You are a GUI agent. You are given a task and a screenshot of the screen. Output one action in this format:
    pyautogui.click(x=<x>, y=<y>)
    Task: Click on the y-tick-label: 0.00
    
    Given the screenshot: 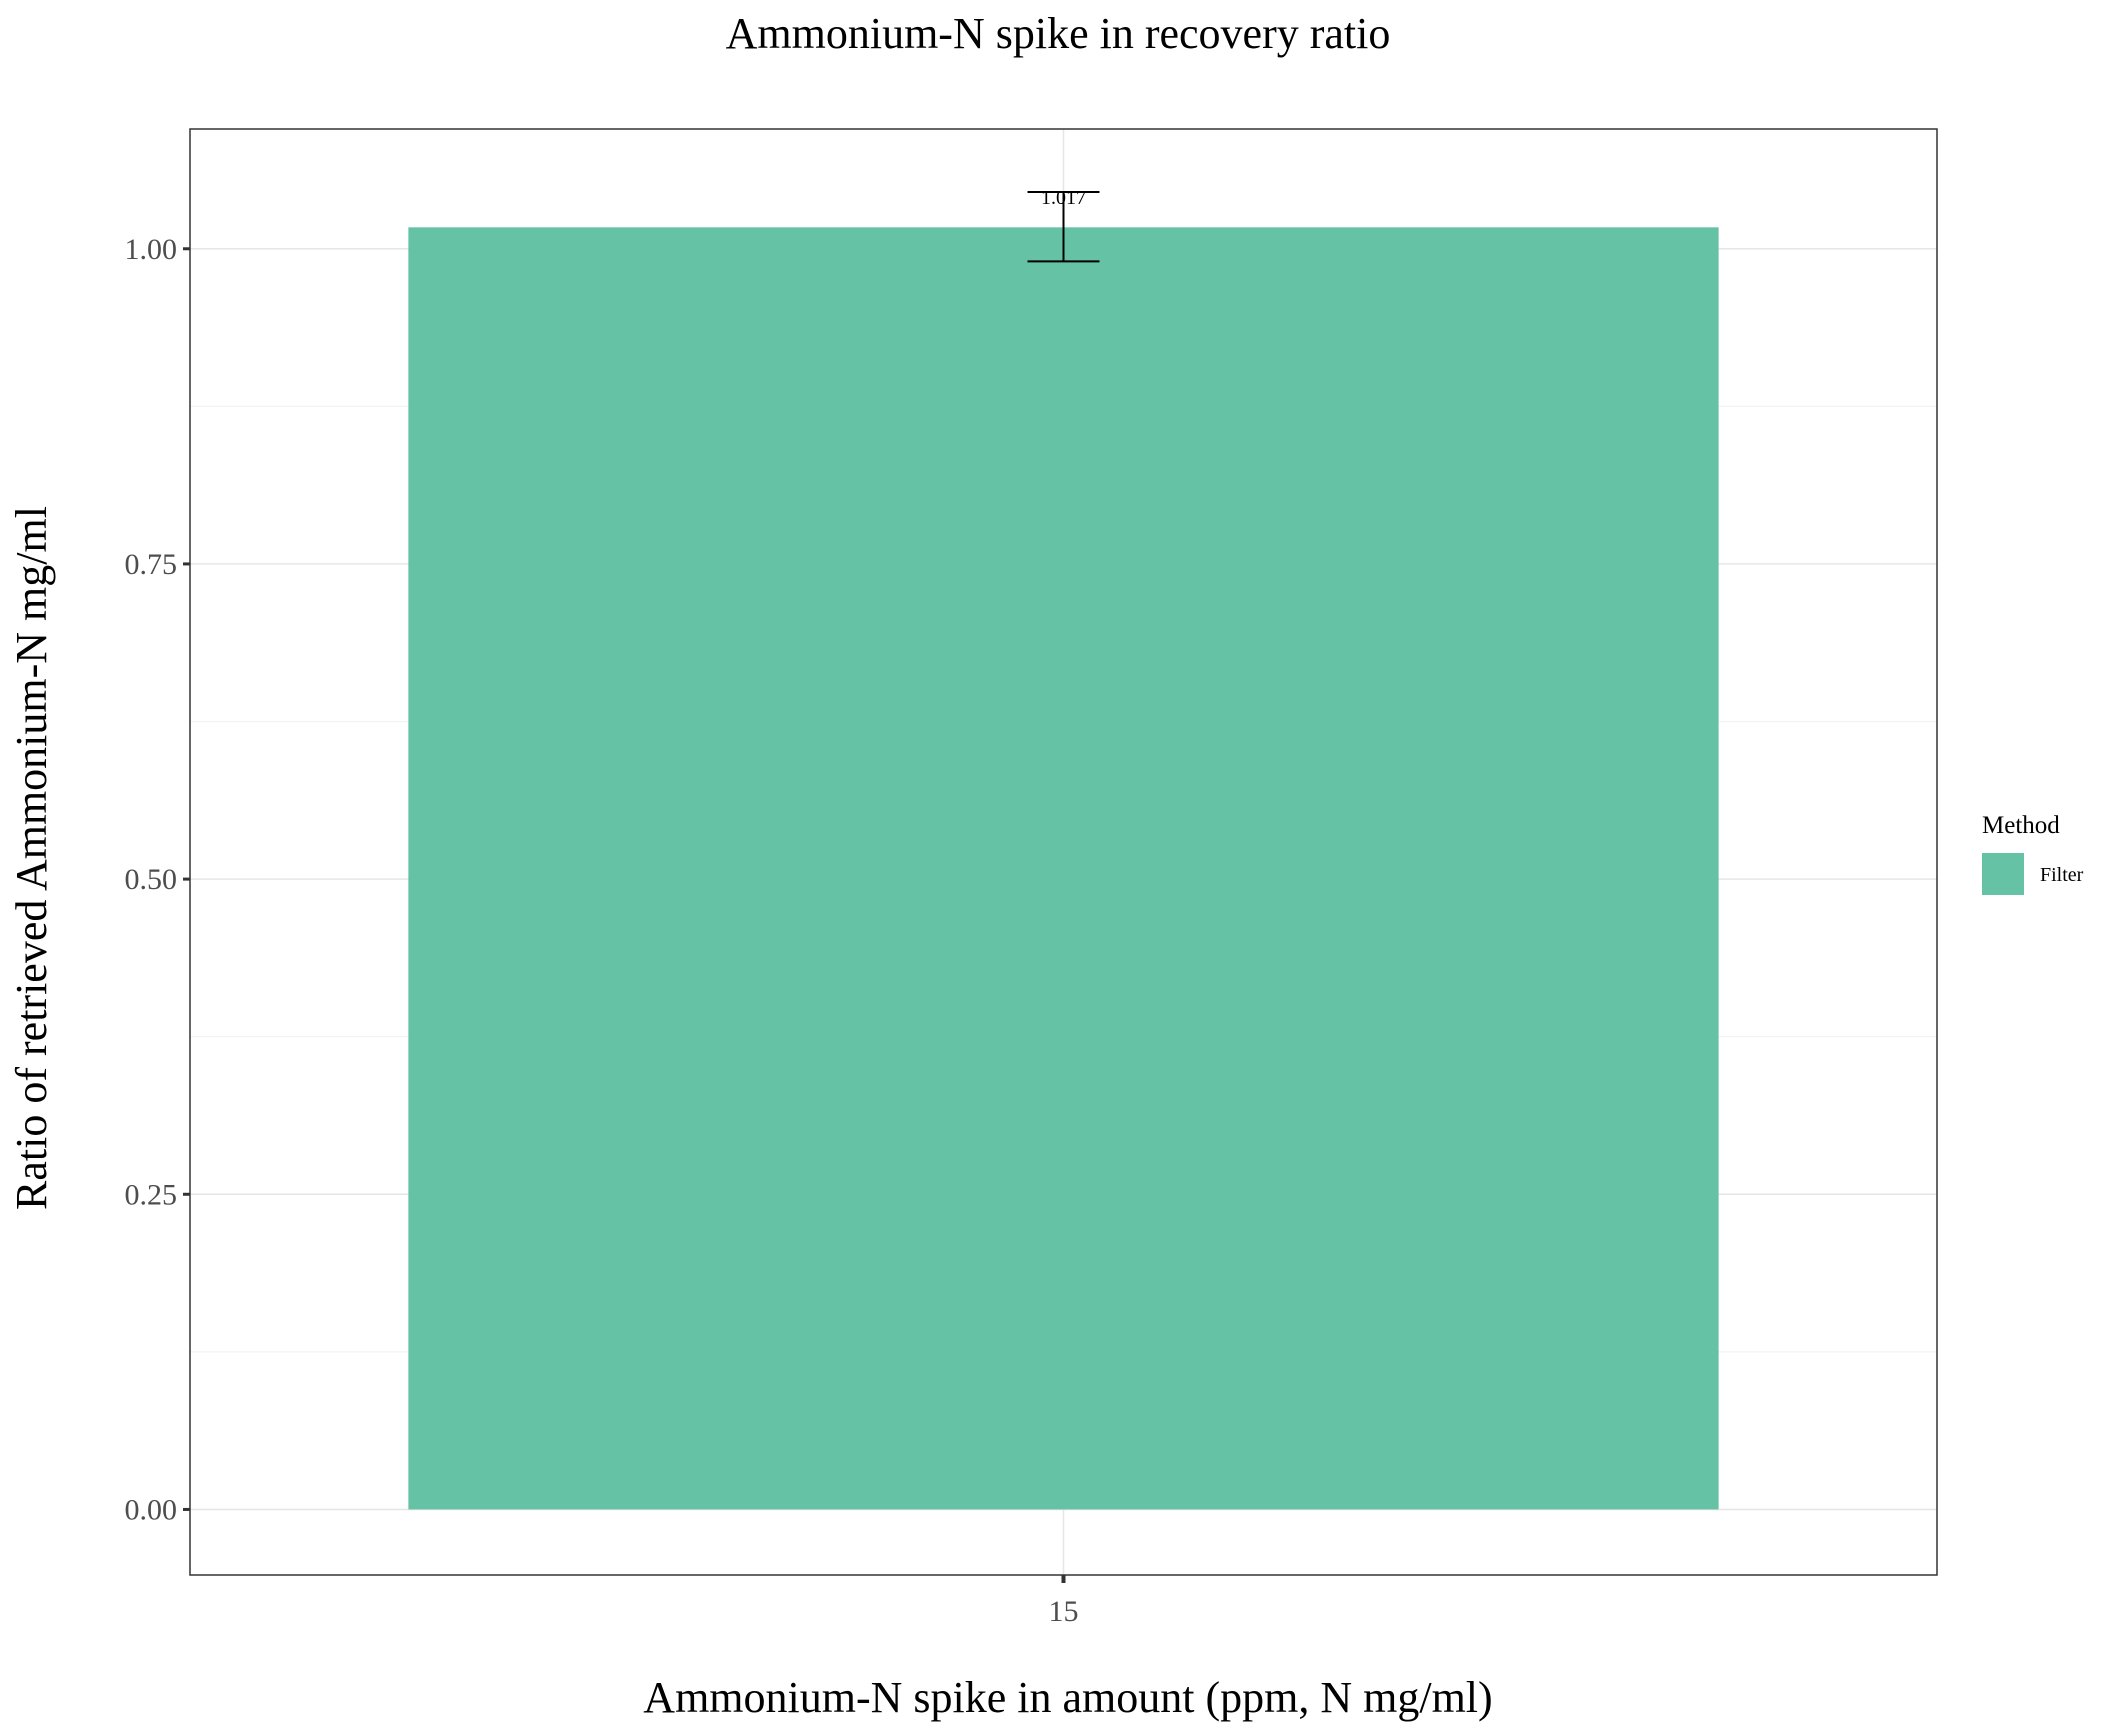 What is the action you would take?
    pyautogui.click(x=151, y=1509)
    